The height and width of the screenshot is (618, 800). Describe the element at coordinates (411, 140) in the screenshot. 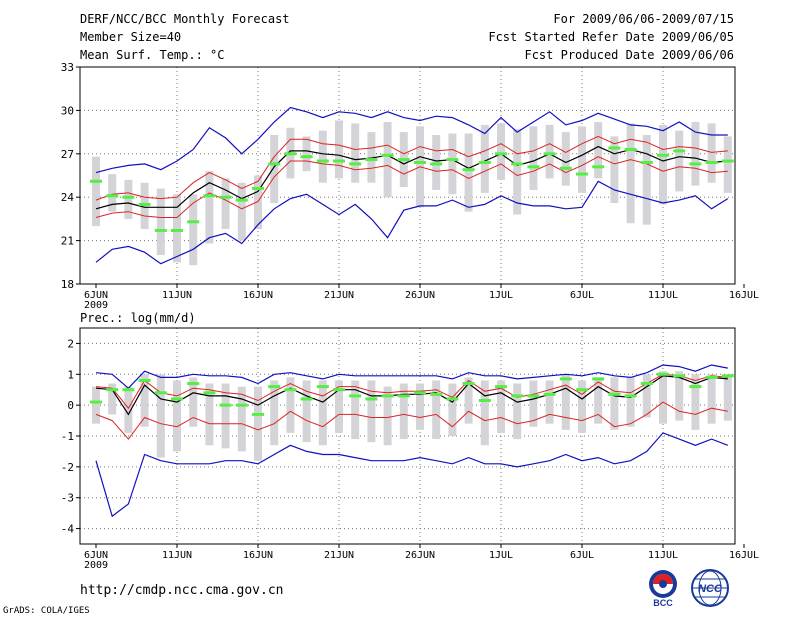

I see `temp-upper-outer-line` at that location.